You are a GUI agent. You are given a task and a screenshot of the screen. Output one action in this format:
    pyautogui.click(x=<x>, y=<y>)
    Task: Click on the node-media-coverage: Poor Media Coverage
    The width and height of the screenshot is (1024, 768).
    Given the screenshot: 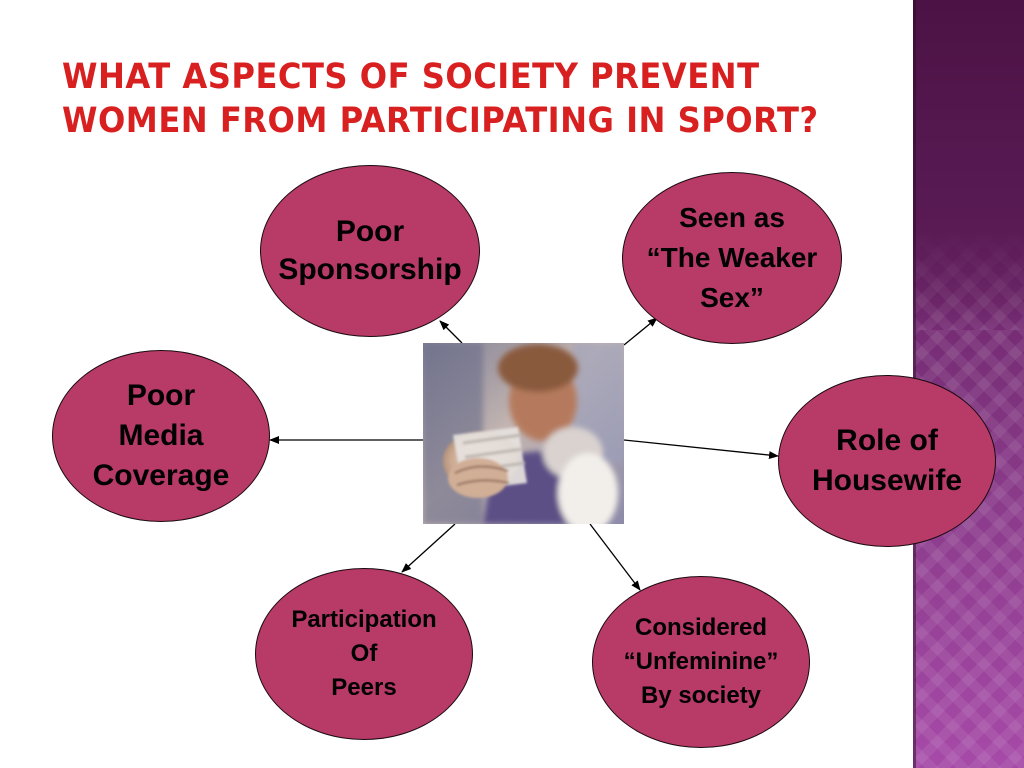 What is the action you would take?
    pyautogui.click(x=161, y=436)
    